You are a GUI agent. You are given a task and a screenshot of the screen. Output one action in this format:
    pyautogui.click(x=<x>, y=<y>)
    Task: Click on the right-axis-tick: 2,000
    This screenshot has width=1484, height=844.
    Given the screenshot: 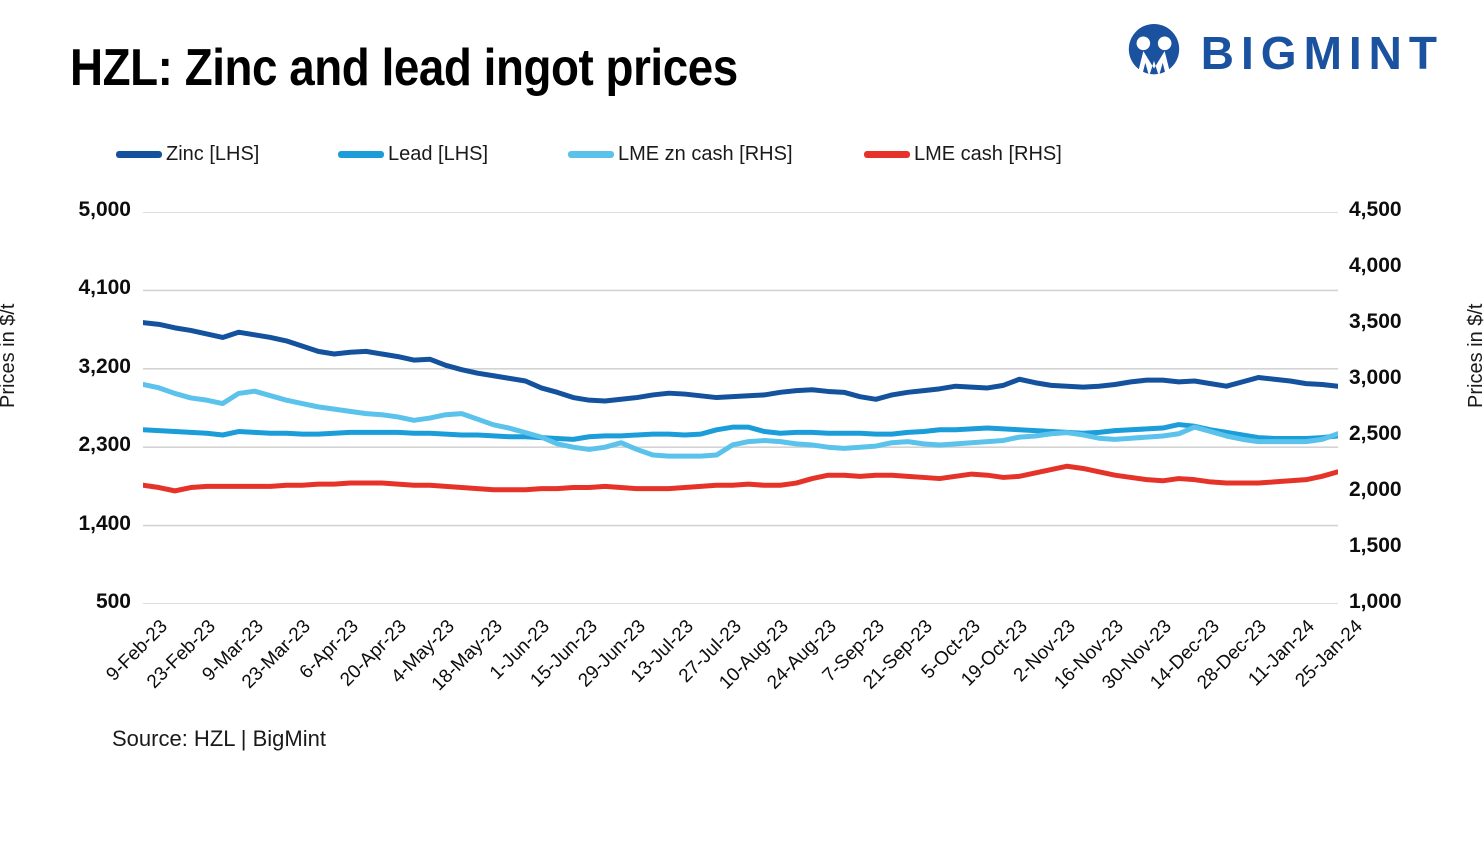 What is the action you would take?
    pyautogui.click(x=1375, y=489)
    